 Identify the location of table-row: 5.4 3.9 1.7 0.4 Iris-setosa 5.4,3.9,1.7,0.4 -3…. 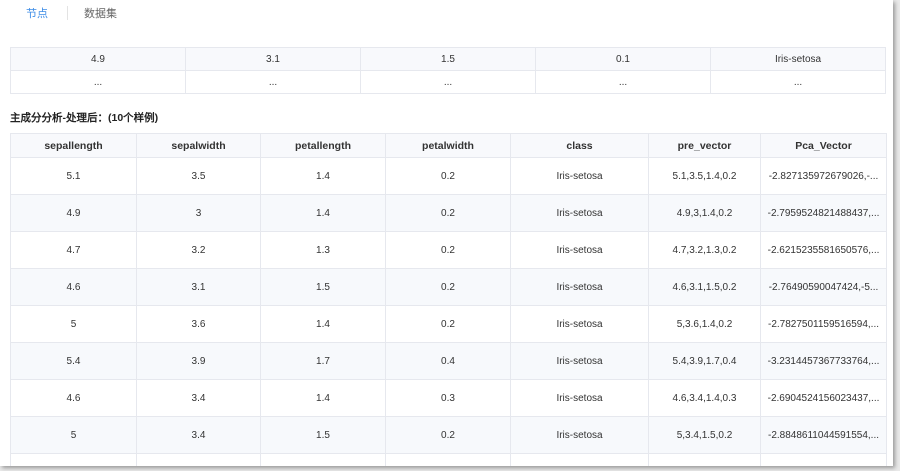
(448, 361).